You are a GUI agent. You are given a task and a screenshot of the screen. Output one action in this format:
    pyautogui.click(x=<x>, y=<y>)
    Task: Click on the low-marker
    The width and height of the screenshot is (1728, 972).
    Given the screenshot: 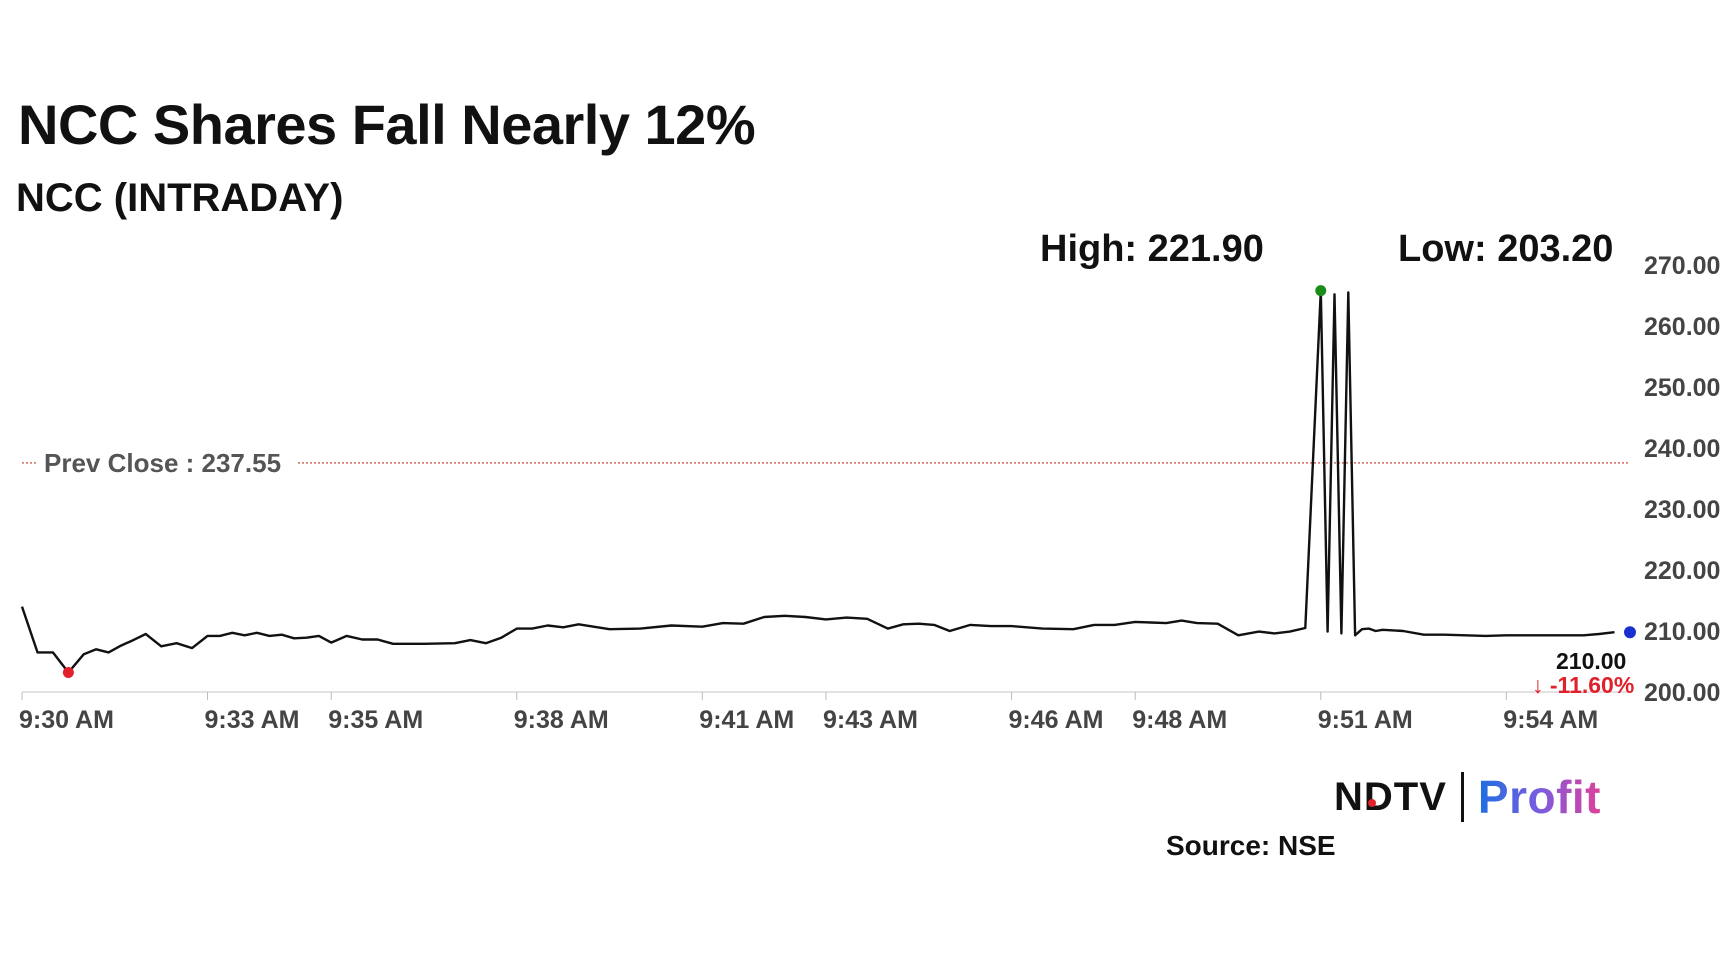 What is the action you would take?
    pyautogui.click(x=68, y=672)
    